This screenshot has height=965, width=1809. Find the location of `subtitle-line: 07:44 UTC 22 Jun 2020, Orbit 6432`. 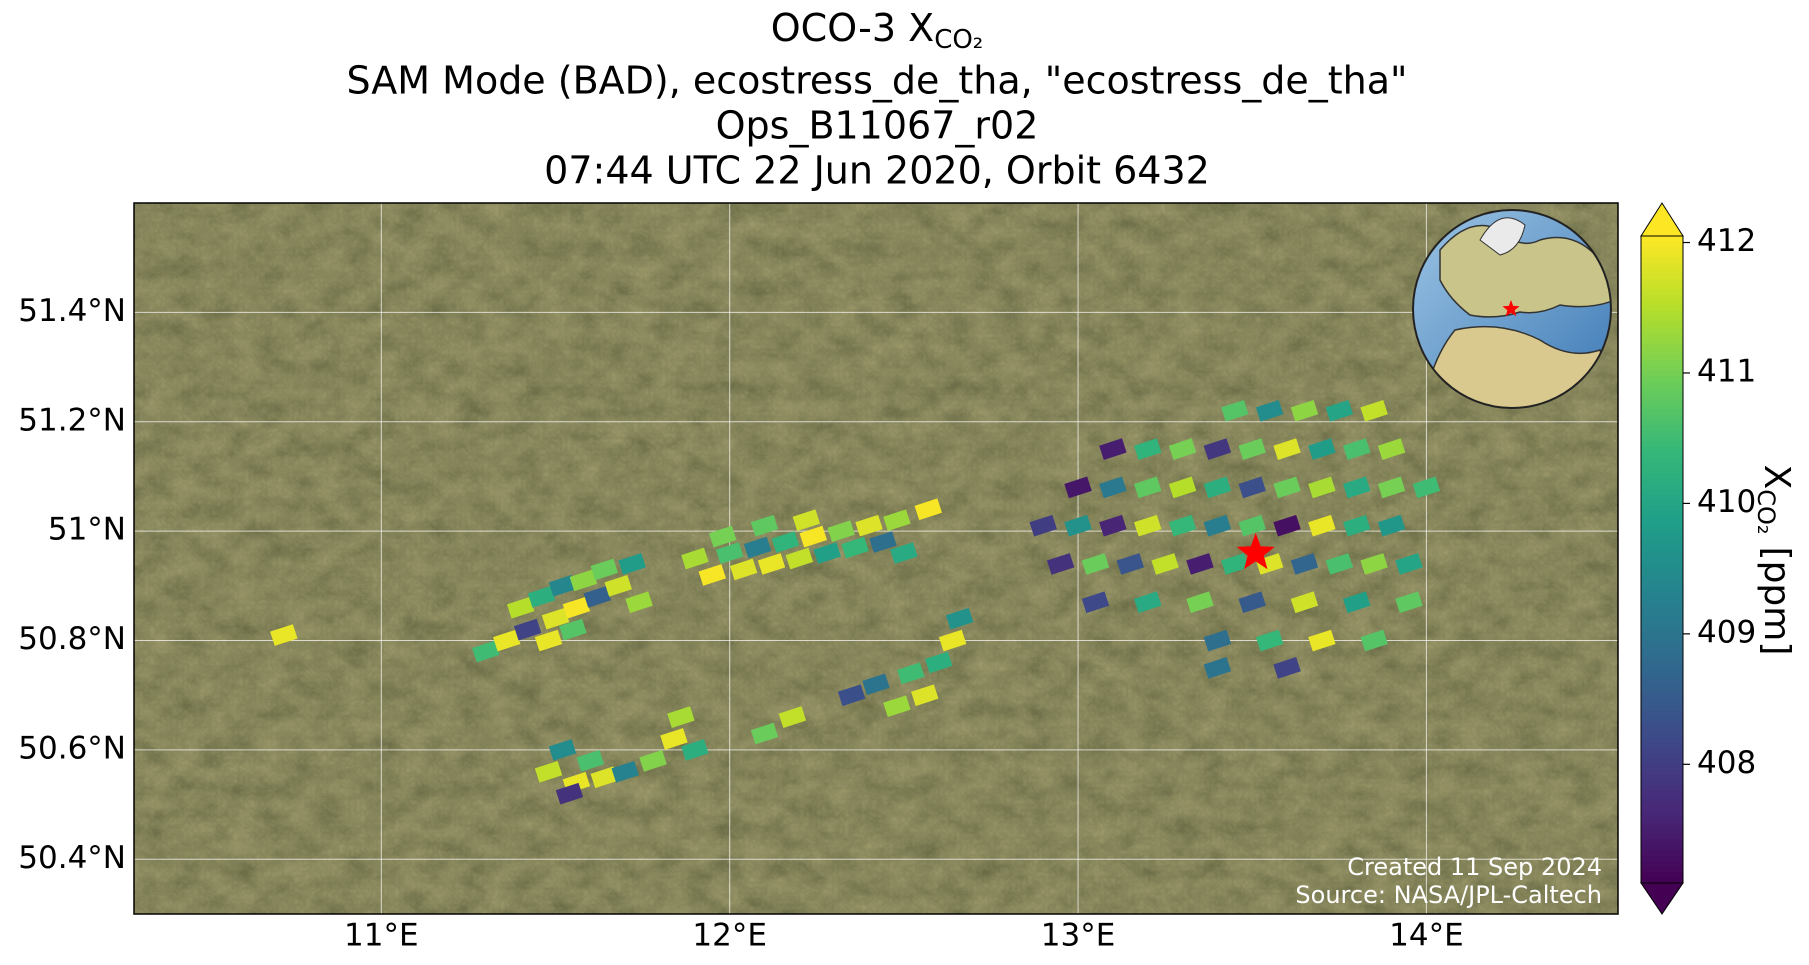

subtitle-line: 07:44 UTC 22 Jun 2020, Orbit 6432 is located at coordinates (877, 171).